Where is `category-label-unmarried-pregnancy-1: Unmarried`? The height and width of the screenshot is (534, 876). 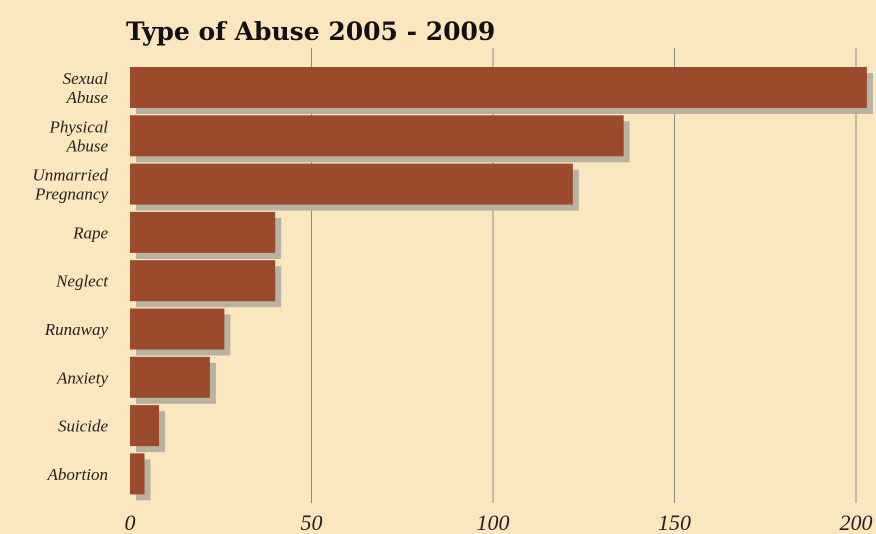
category-label-unmarried-pregnancy-1: Unmarried is located at coordinates (70, 175).